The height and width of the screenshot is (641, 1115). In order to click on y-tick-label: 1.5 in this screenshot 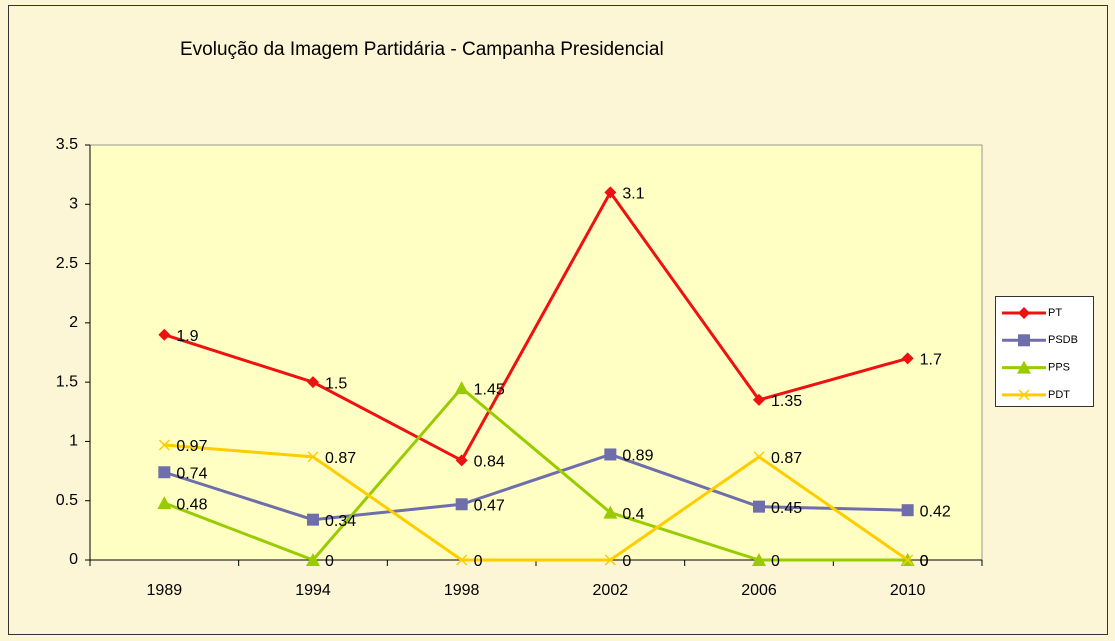, I will do `click(67, 381)`.